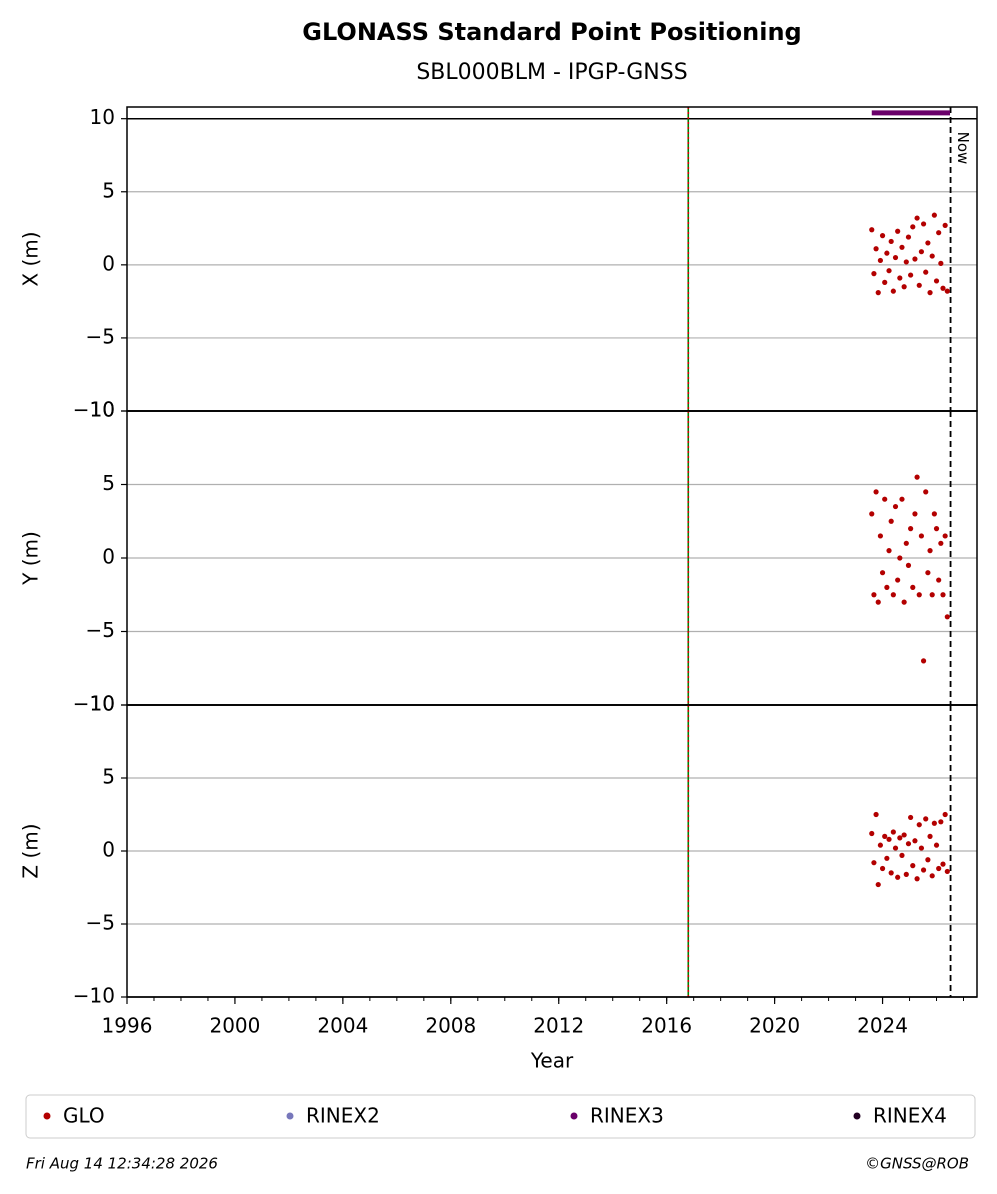 The height and width of the screenshot is (1194, 997). What do you see at coordinates (917, 1164) in the screenshot?
I see `credit: ©GNSS@ROB` at bounding box center [917, 1164].